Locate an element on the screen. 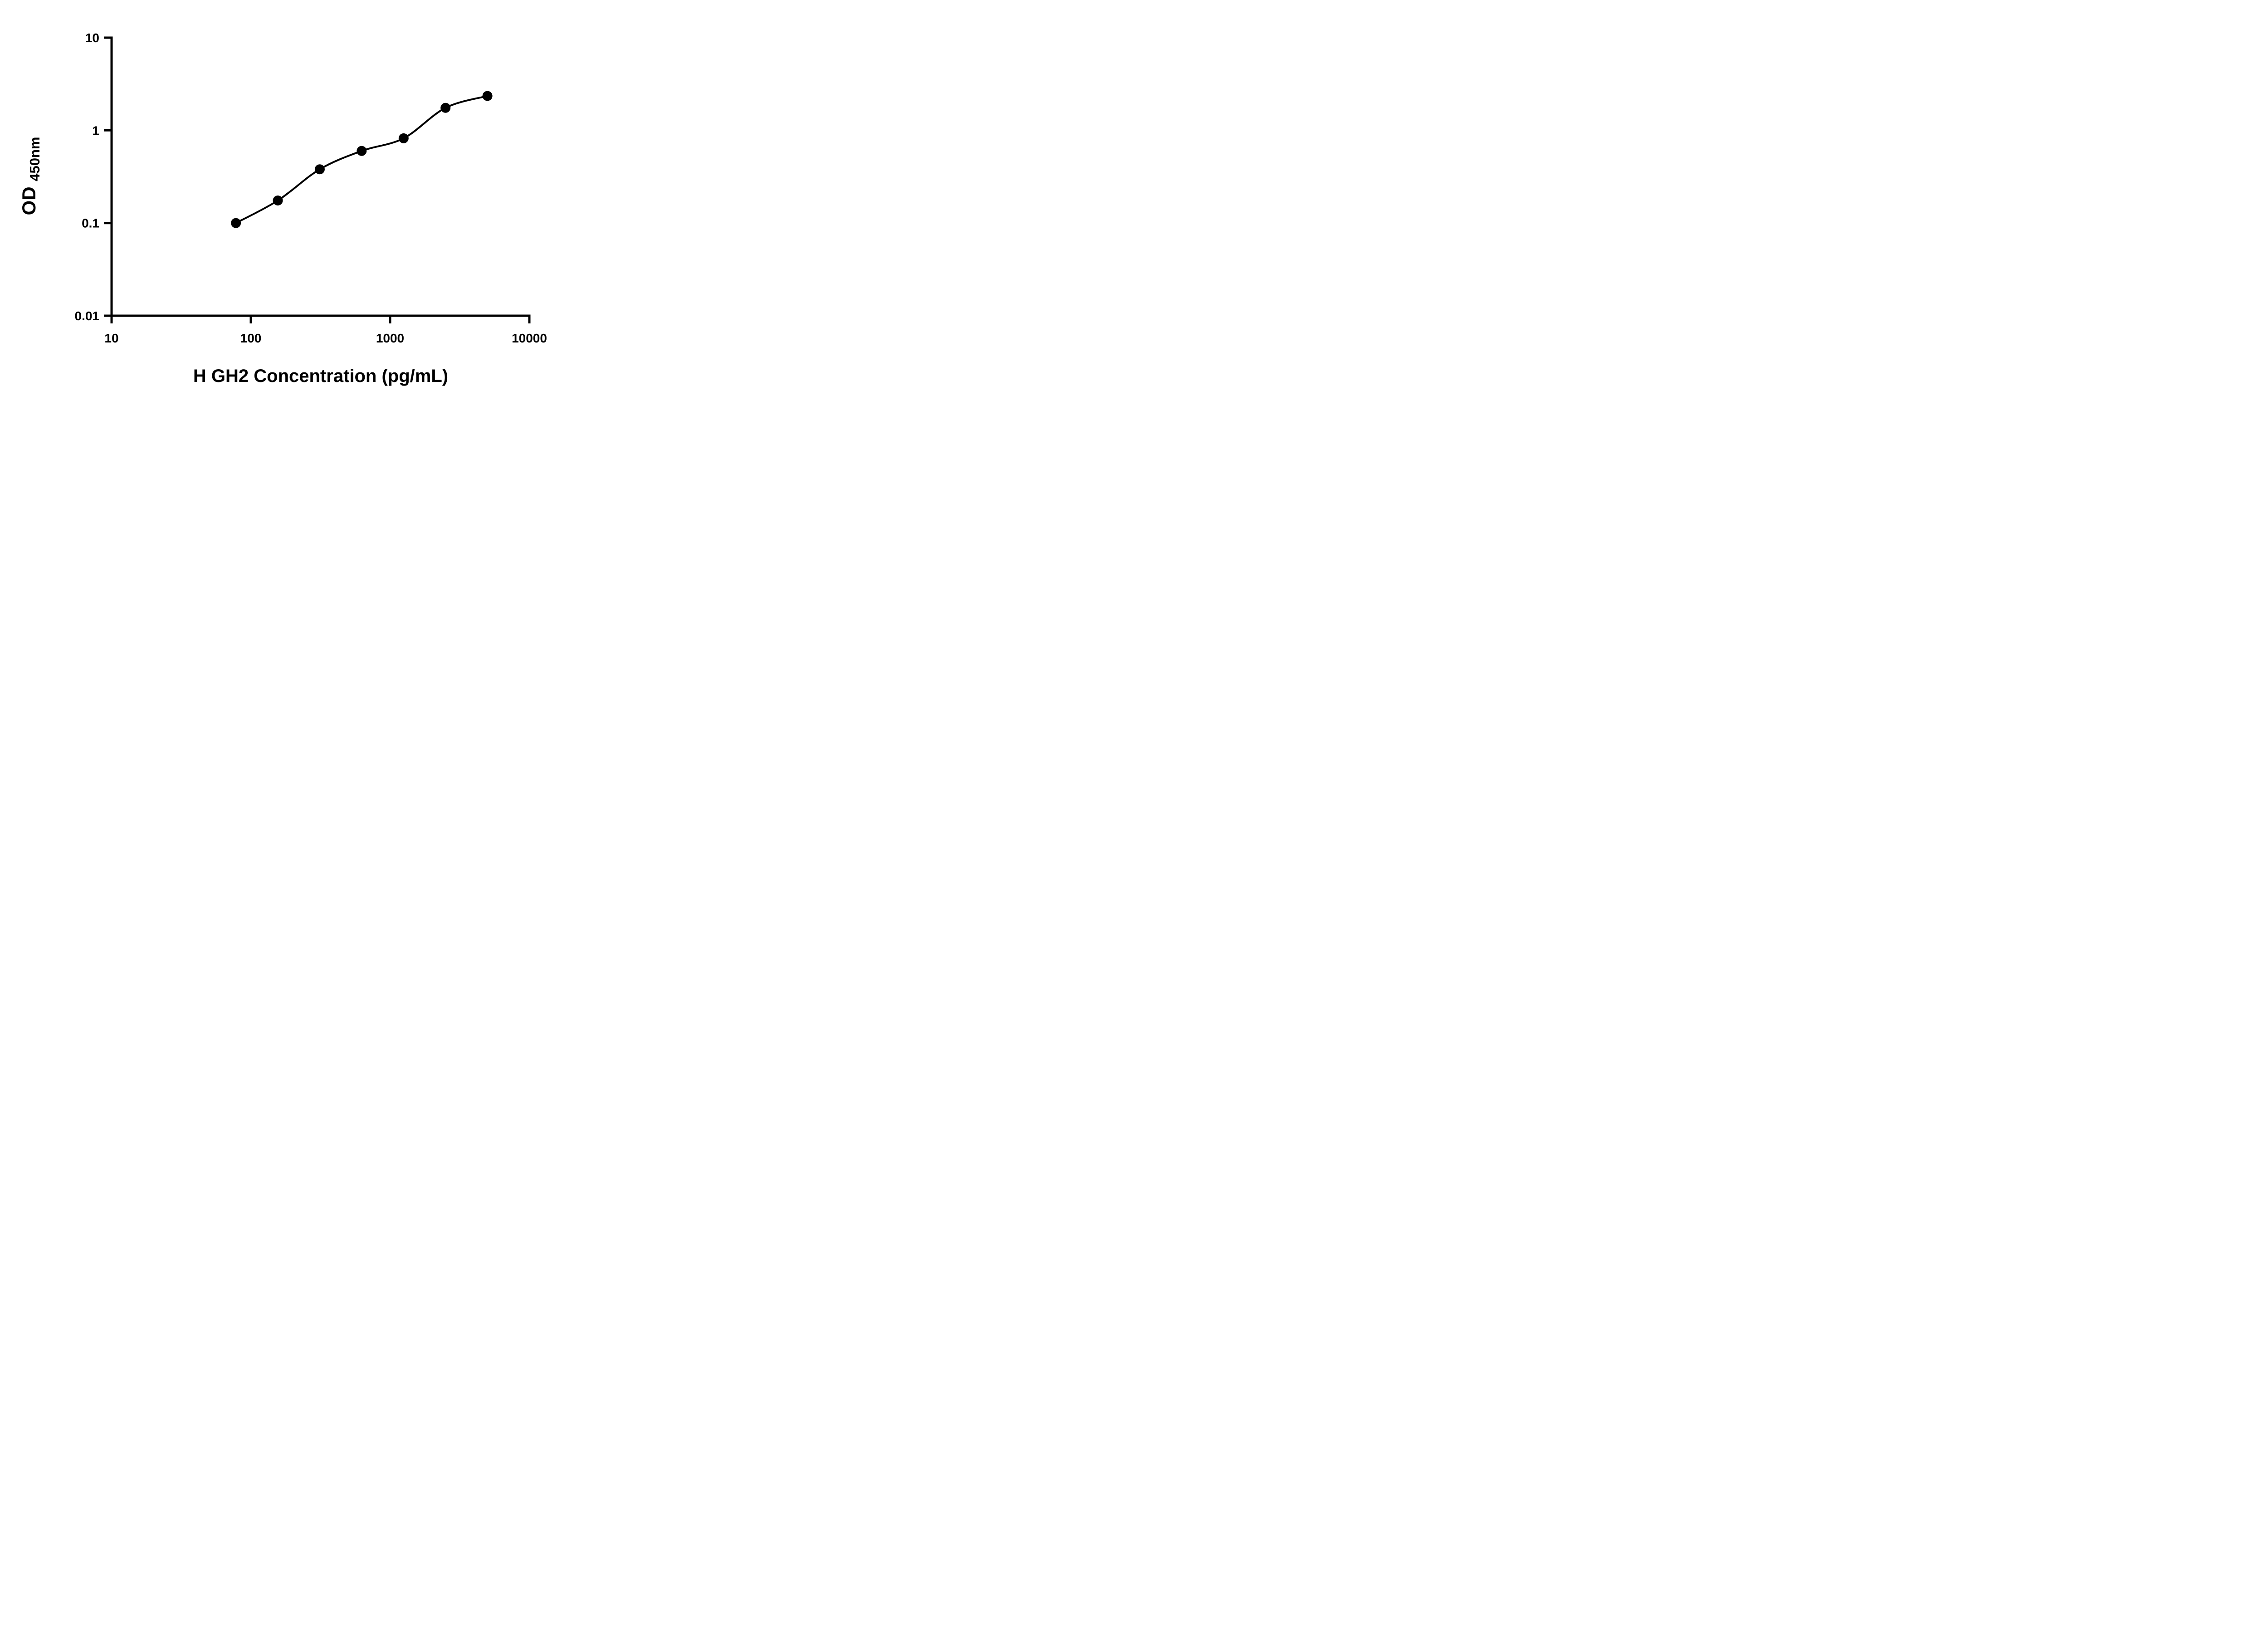 This screenshot has width=2268, height=1633. y-tick-label: 0.1 is located at coordinates (91, 223).